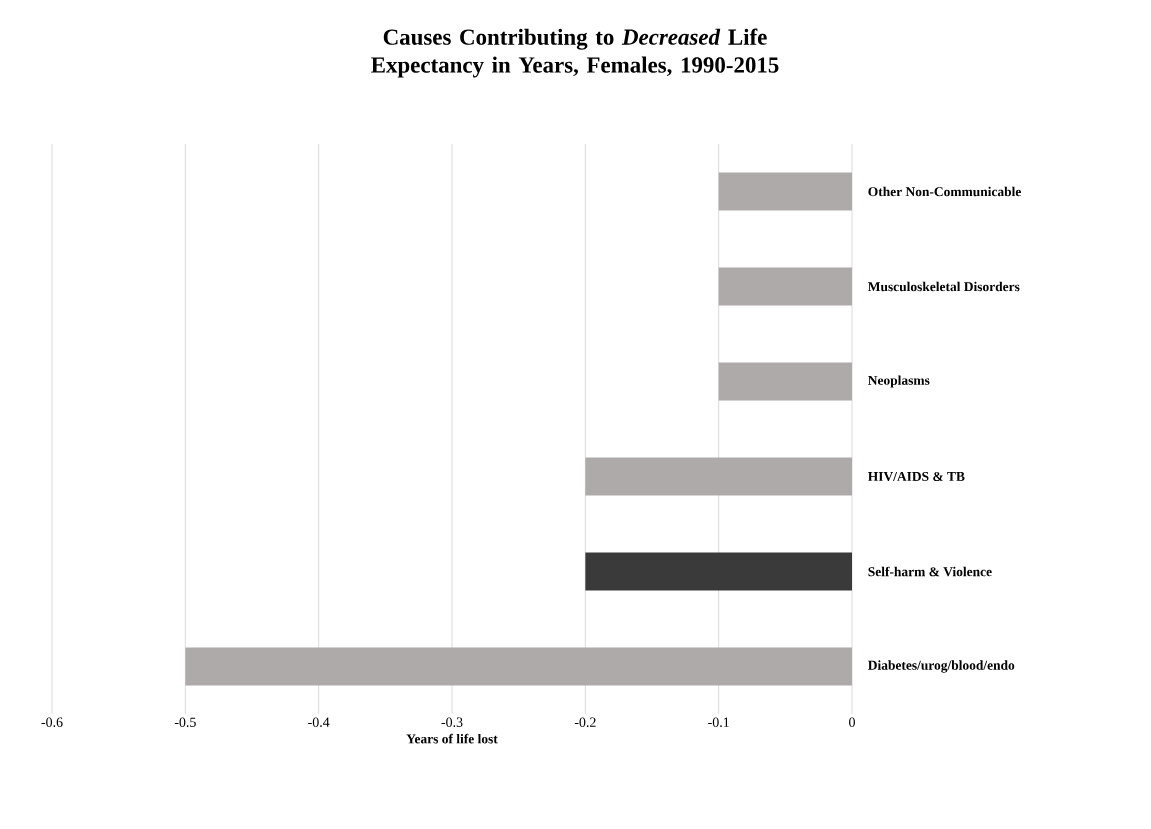  What do you see at coordinates (941, 666) in the screenshot?
I see `y-tick-label: Diabetes/urog/blood/endo` at bounding box center [941, 666].